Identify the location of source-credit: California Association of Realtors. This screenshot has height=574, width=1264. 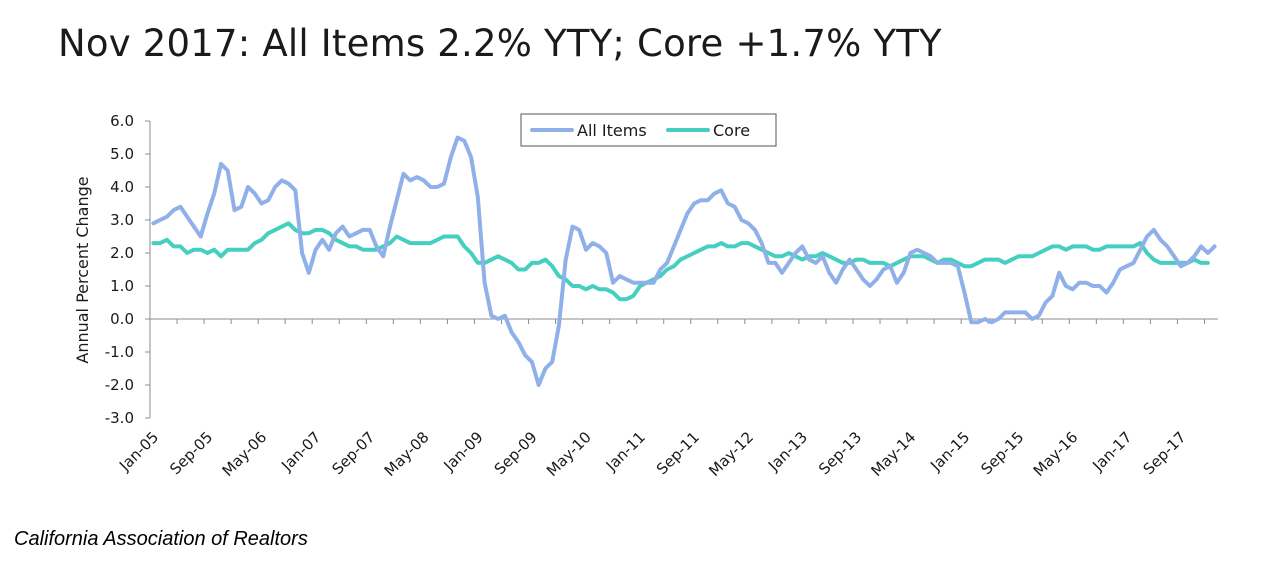
(161, 539).